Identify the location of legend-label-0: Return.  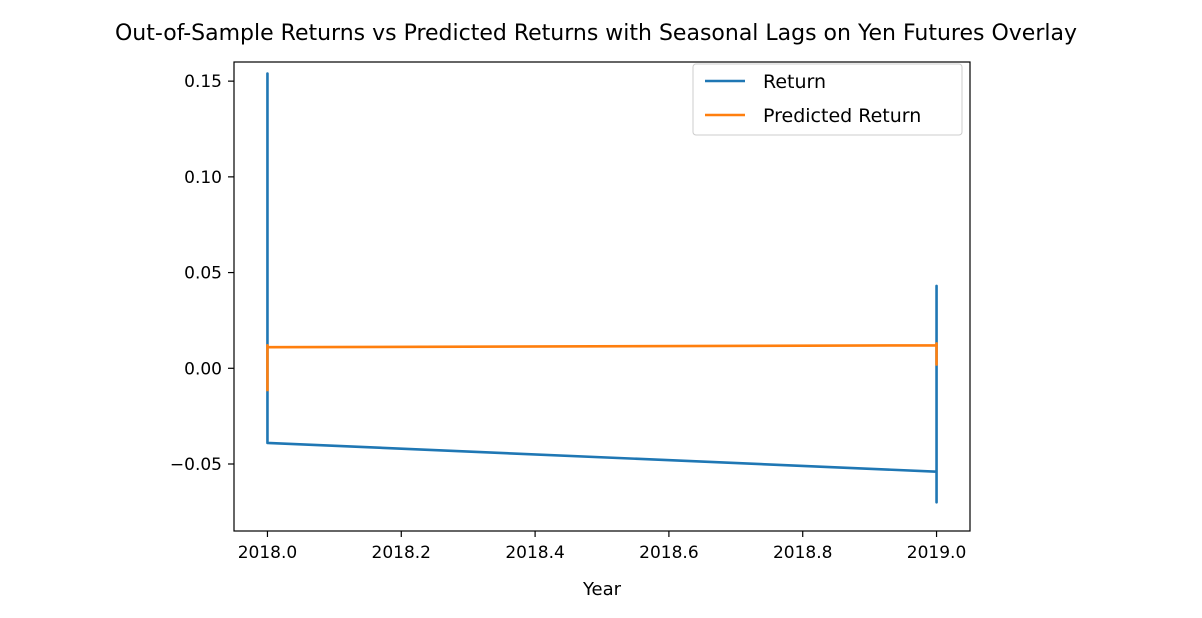
(794, 82).